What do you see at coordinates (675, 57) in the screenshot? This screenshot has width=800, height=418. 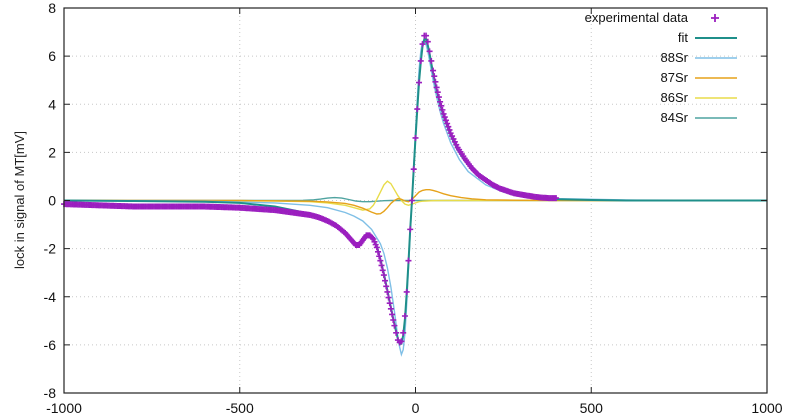 I see `legend-label-88sr: 88Sr` at bounding box center [675, 57].